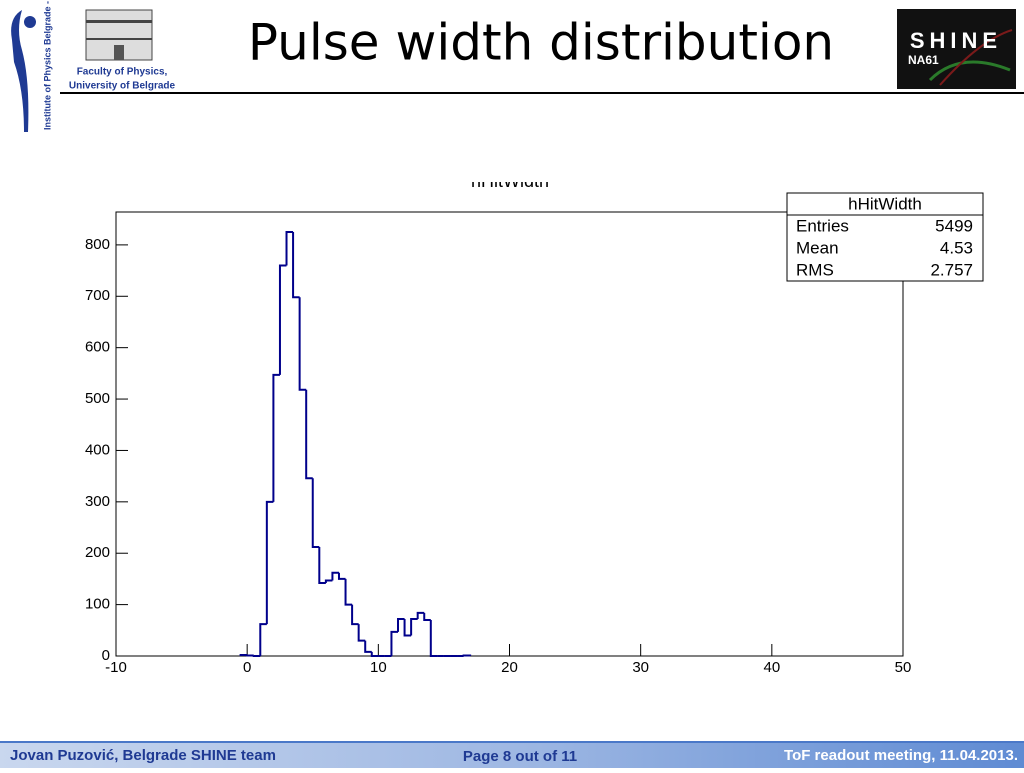 The width and height of the screenshot is (1024, 773). Describe the element at coordinates (951, 269) in the screenshot. I see `stats-value: 2.757` at that location.